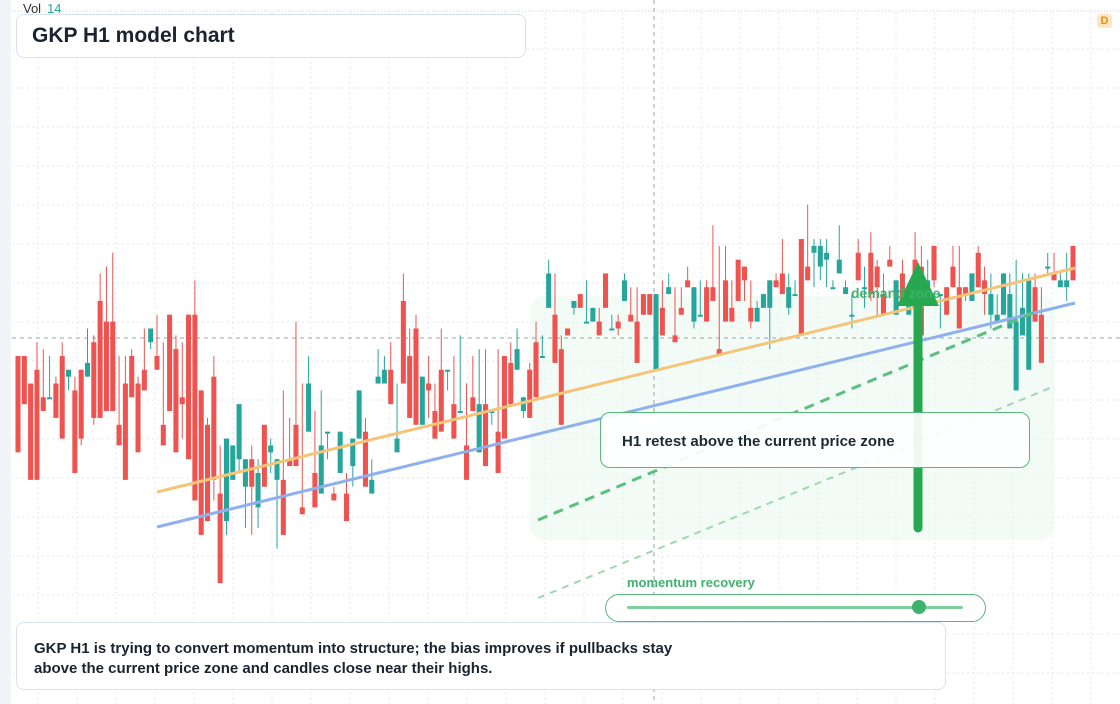  I want to click on volume-value: 14, so click(54, 8).